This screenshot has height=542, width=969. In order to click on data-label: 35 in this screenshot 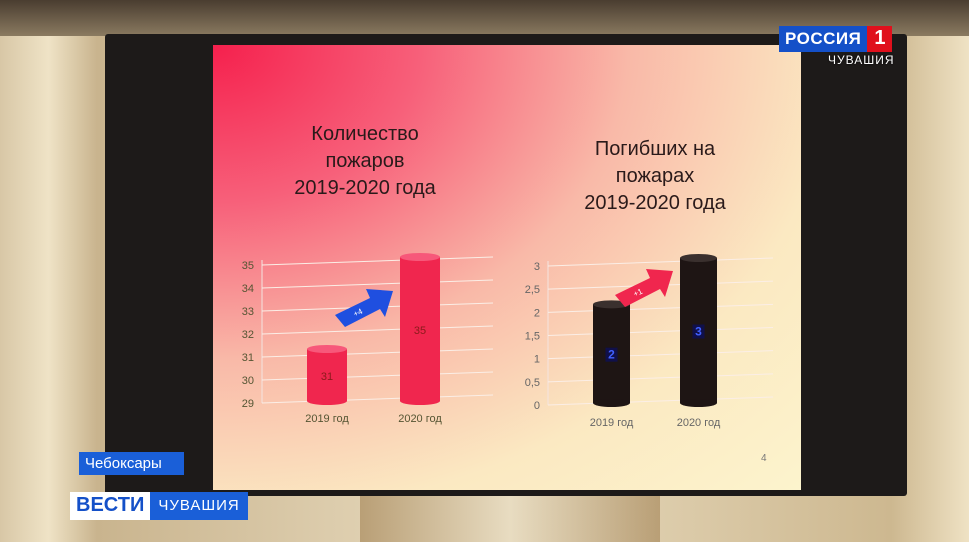, I will do `click(420, 331)`.